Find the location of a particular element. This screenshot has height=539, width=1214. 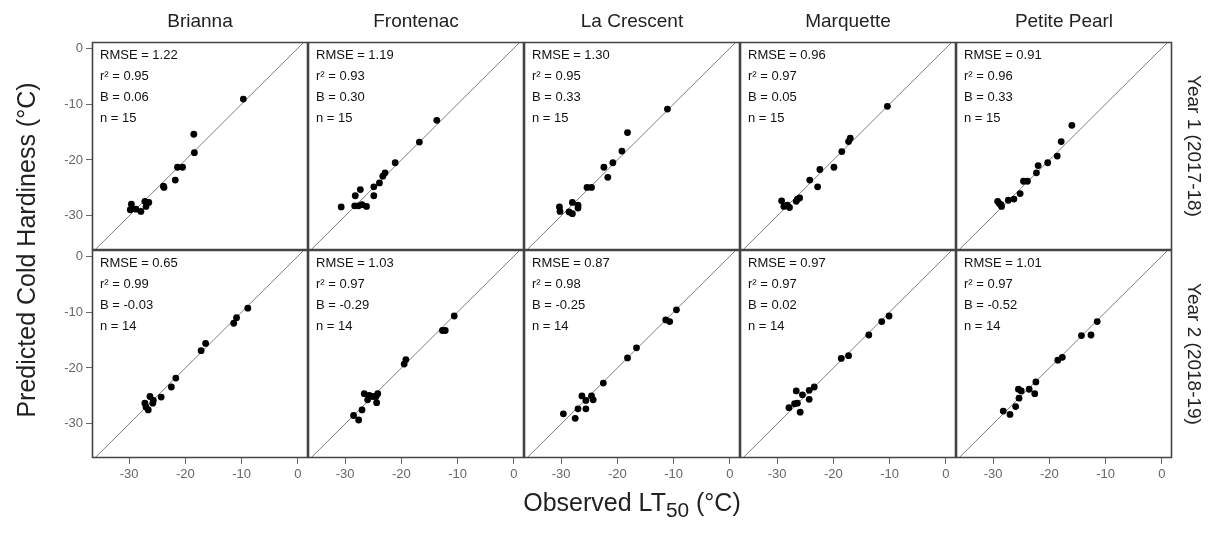

annotation: r² = 0.98 is located at coordinates (556, 283).